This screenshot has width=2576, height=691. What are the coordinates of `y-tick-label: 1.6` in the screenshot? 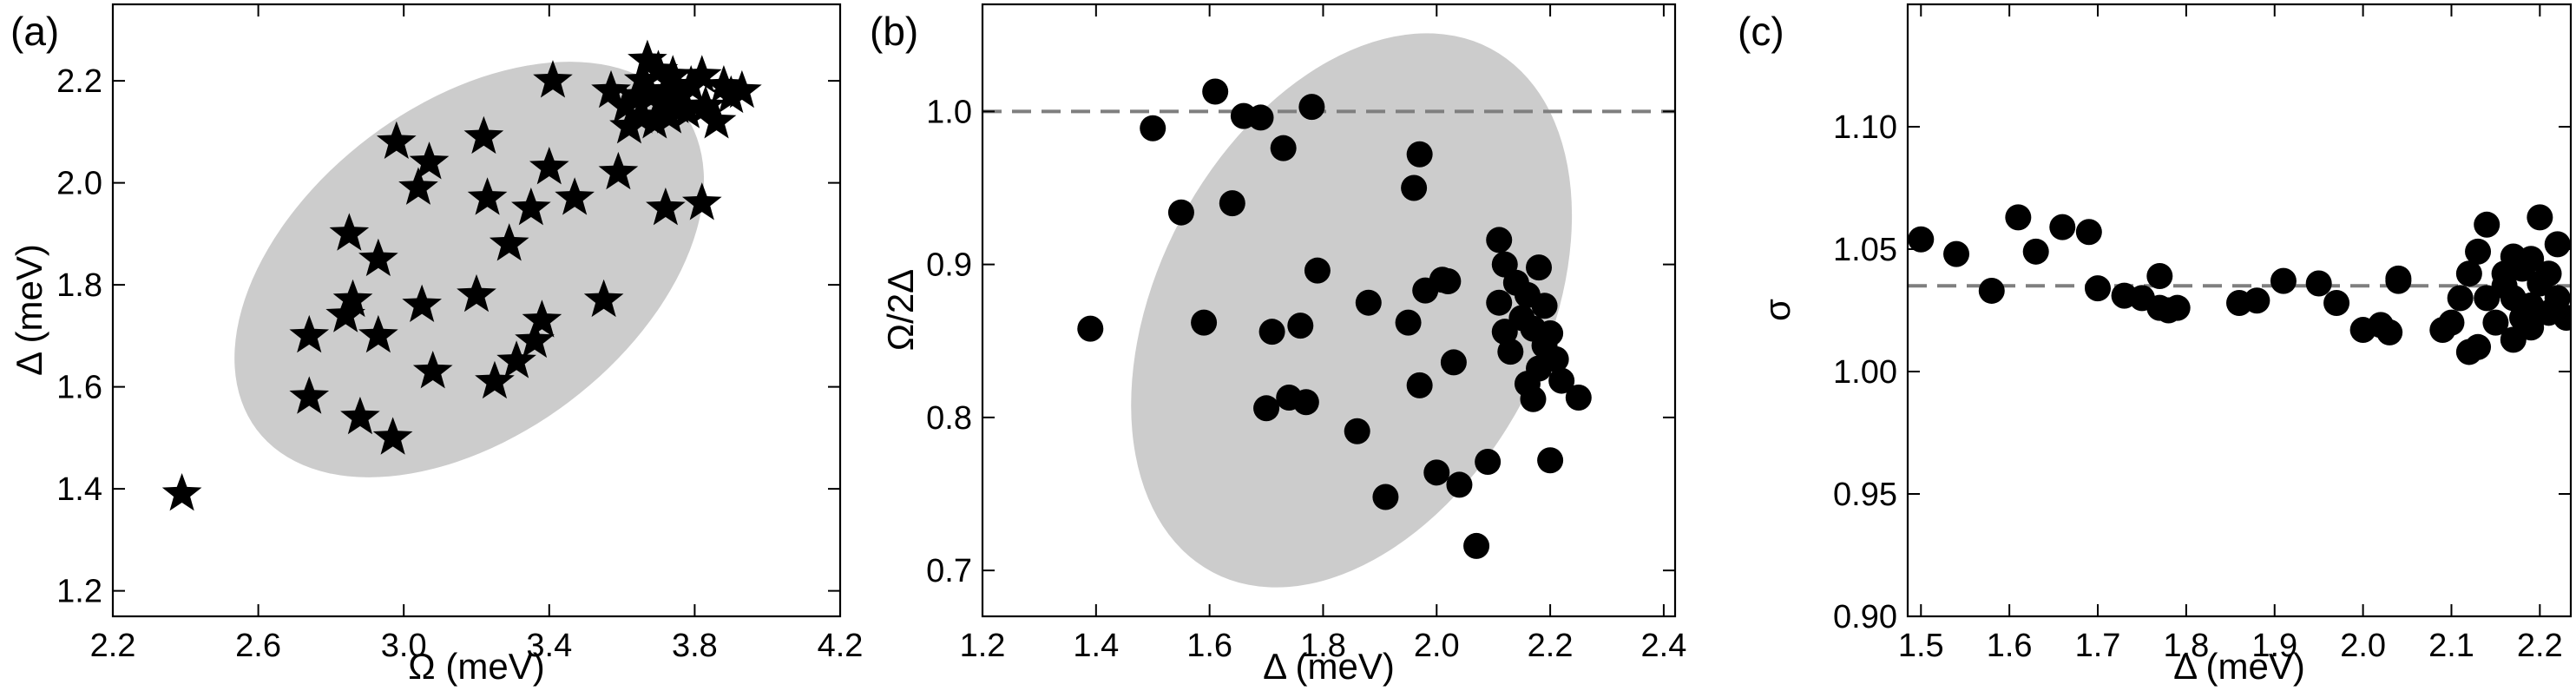 It's located at (79, 388).